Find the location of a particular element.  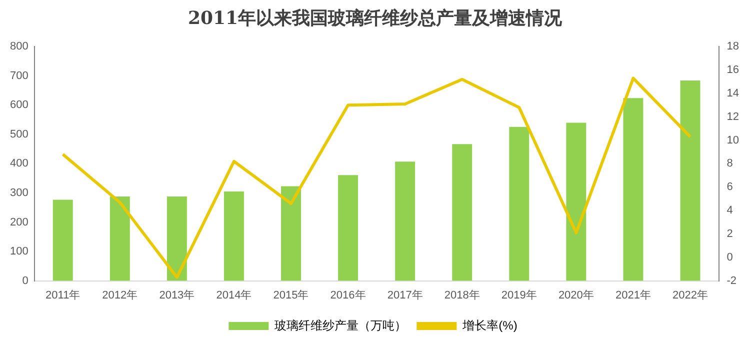

y-tick-label: 600 is located at coordinates (19, 105).